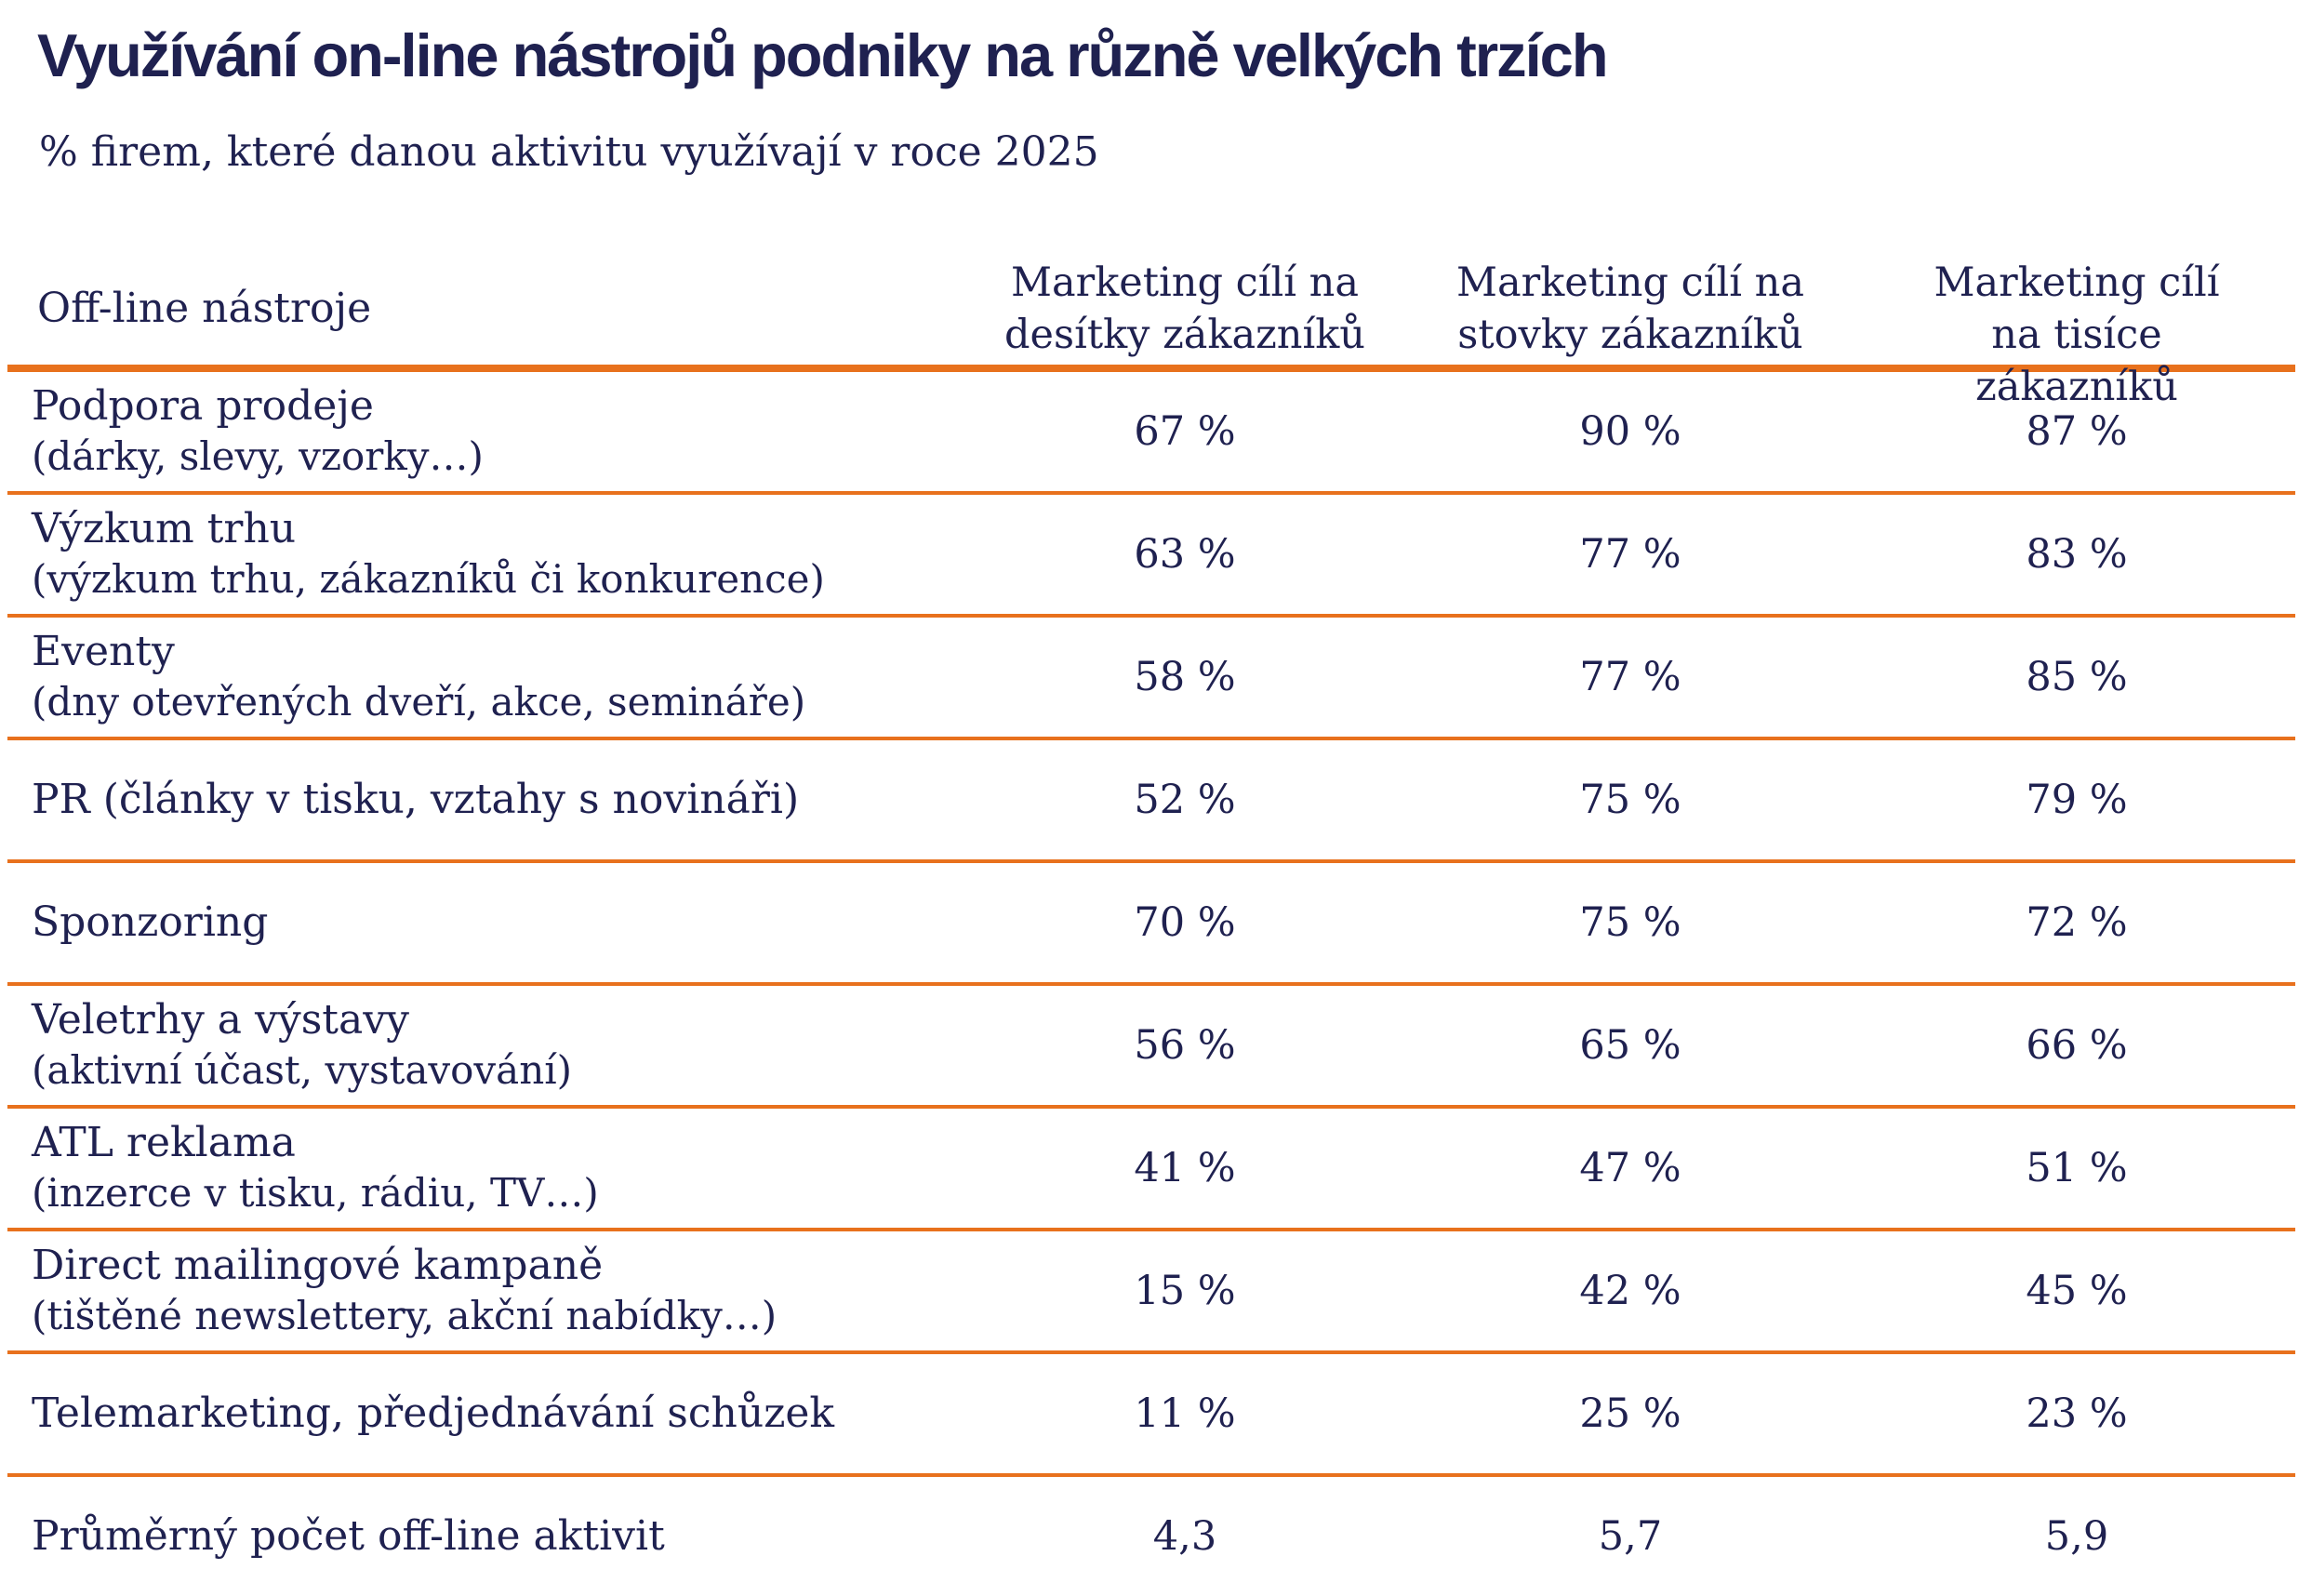 Image resolution: width=2299 pixels, height=1596 pixels. I want to click on row-label-sub: (výzkum trhu, zákazníků či konkurence), so click(429, 579).